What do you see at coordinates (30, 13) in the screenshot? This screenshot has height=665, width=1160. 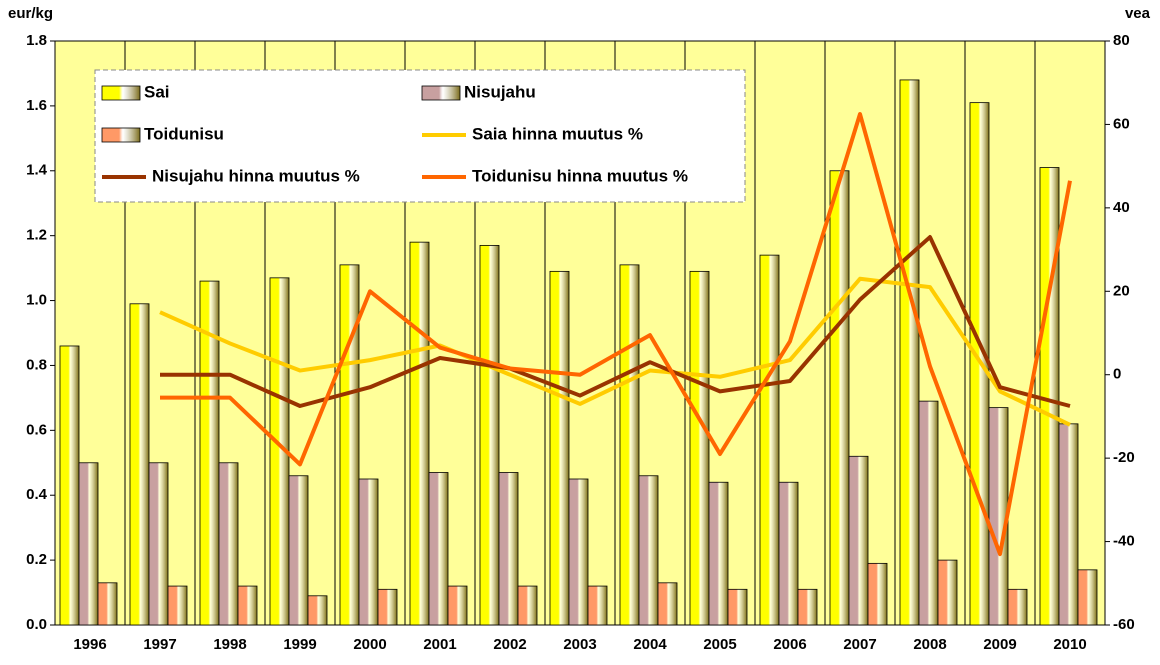 I see `y-axis-label: eur/kg` at bounding box center [30, 13].